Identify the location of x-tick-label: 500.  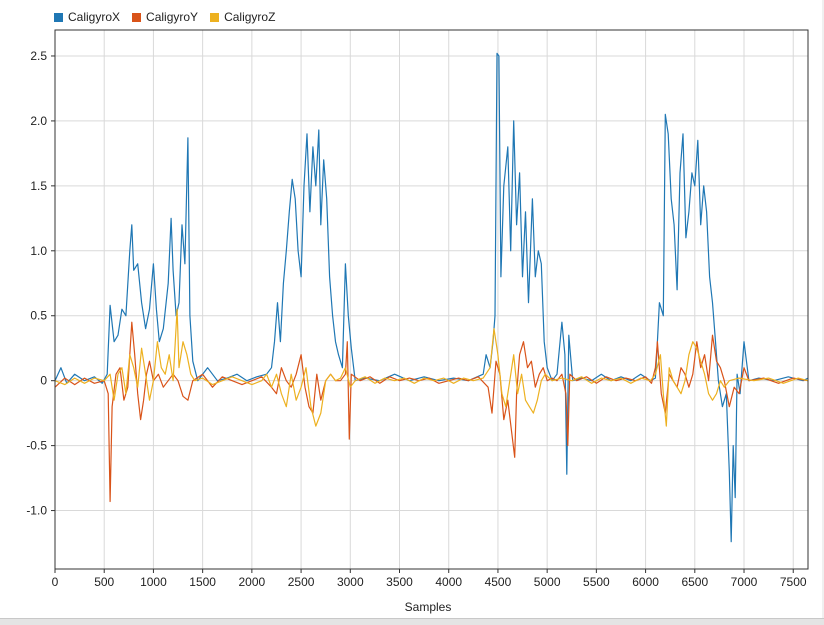
(104, 582).